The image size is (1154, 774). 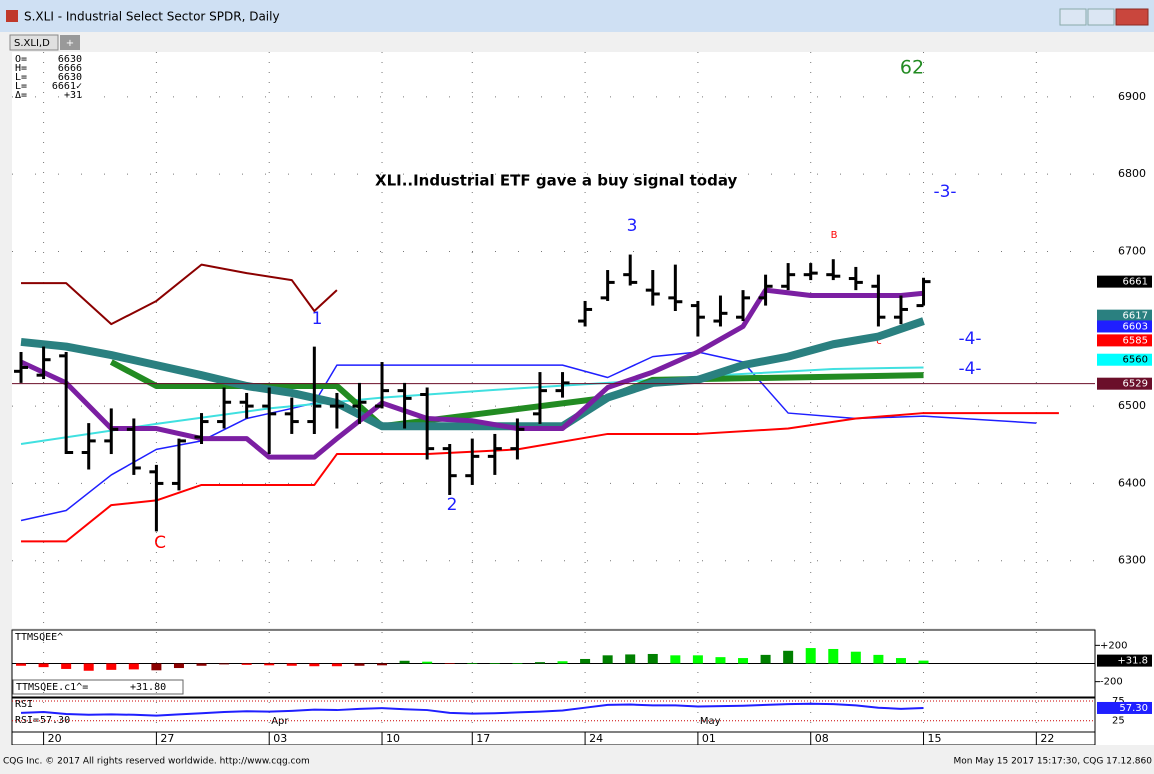 What do you see at coordinates (55, 738) in the screenshot?
I see `x-tick-label: 20` at bounding box center [55, 738].